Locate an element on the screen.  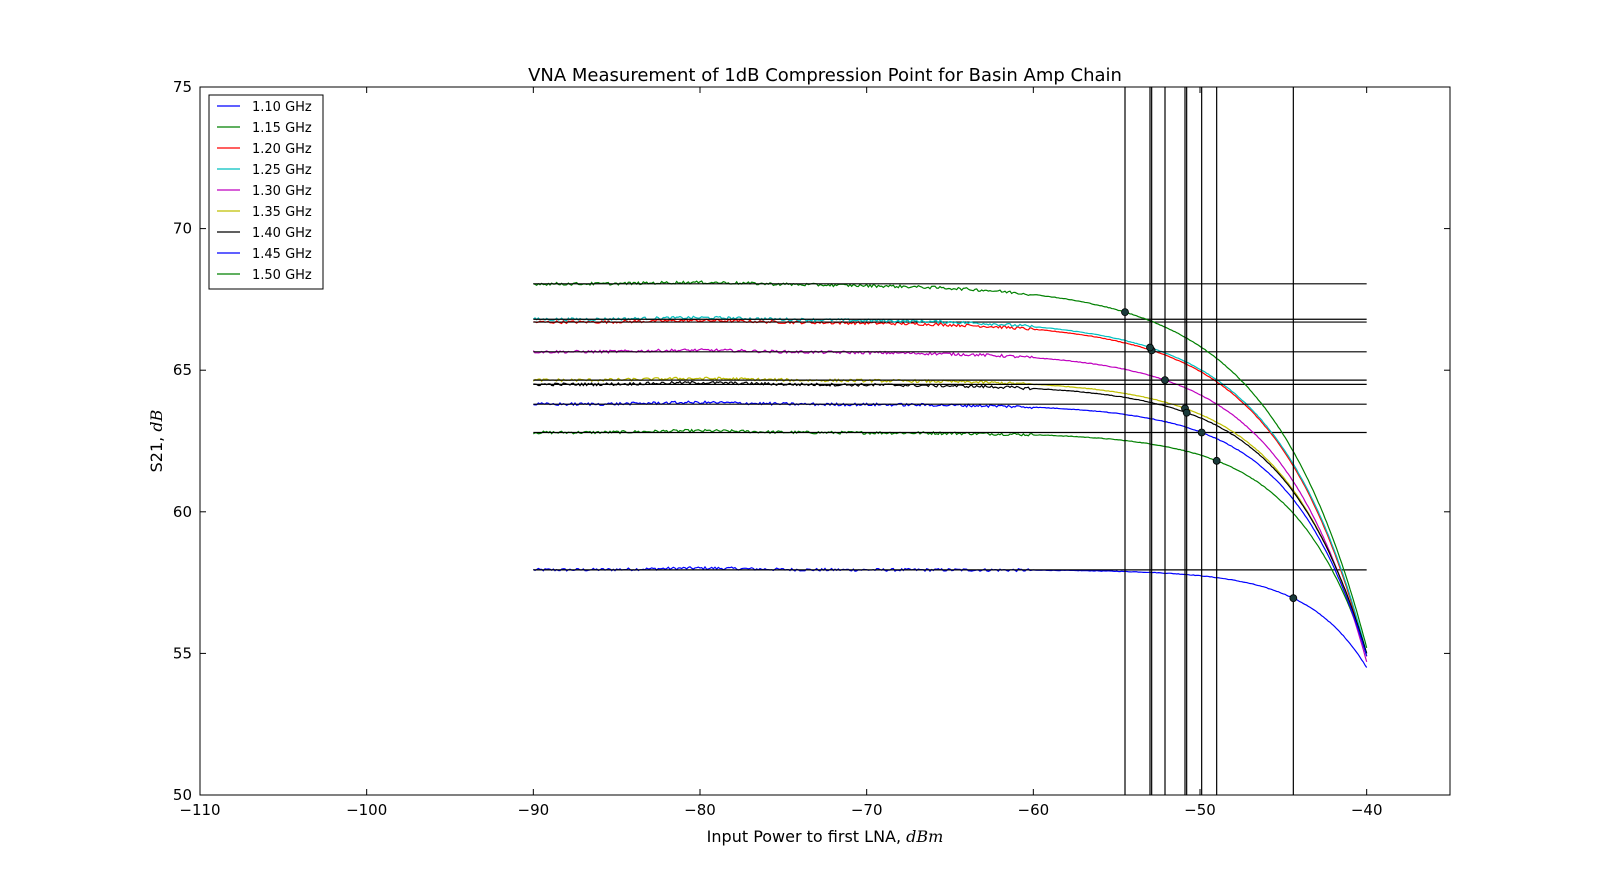
y-tick-label: 55 is located at coordinates (182, 653).